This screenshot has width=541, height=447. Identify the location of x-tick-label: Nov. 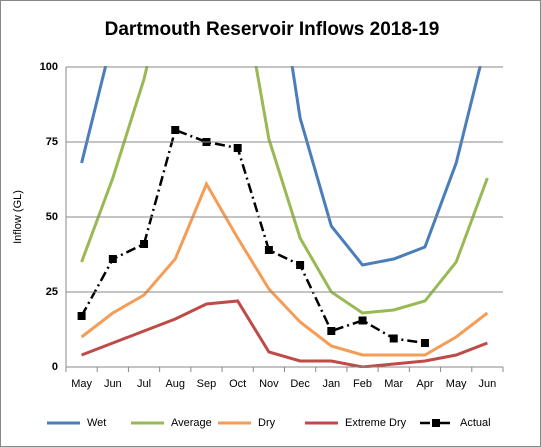
(269, 384).